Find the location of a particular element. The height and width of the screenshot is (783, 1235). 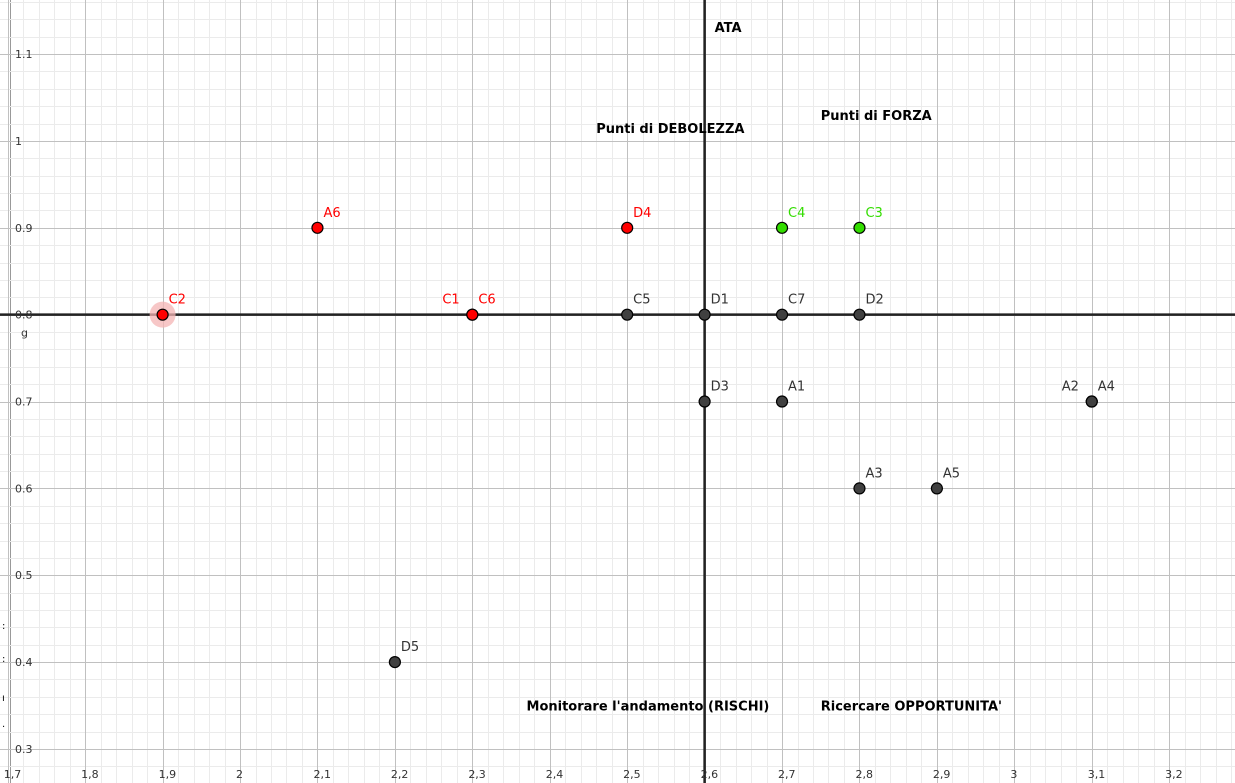

x-tick-label: 3,2 is located at coordinates (1174, 774).